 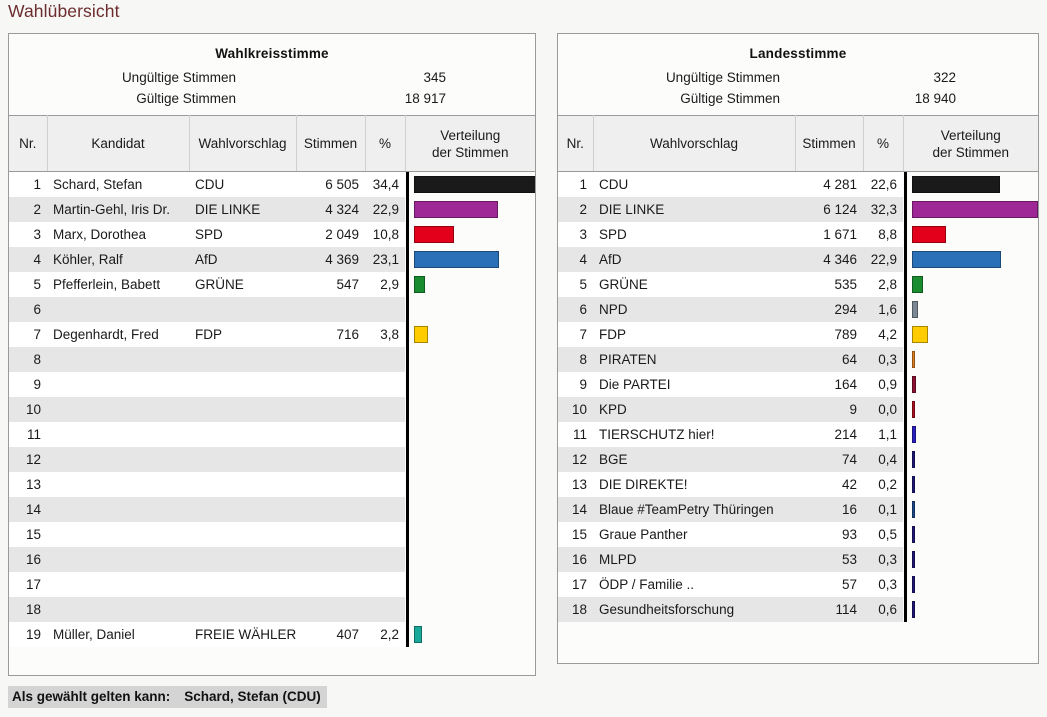 I want to click on verteilung-line2-left: der Stimmen, so click(x=470, y=152).